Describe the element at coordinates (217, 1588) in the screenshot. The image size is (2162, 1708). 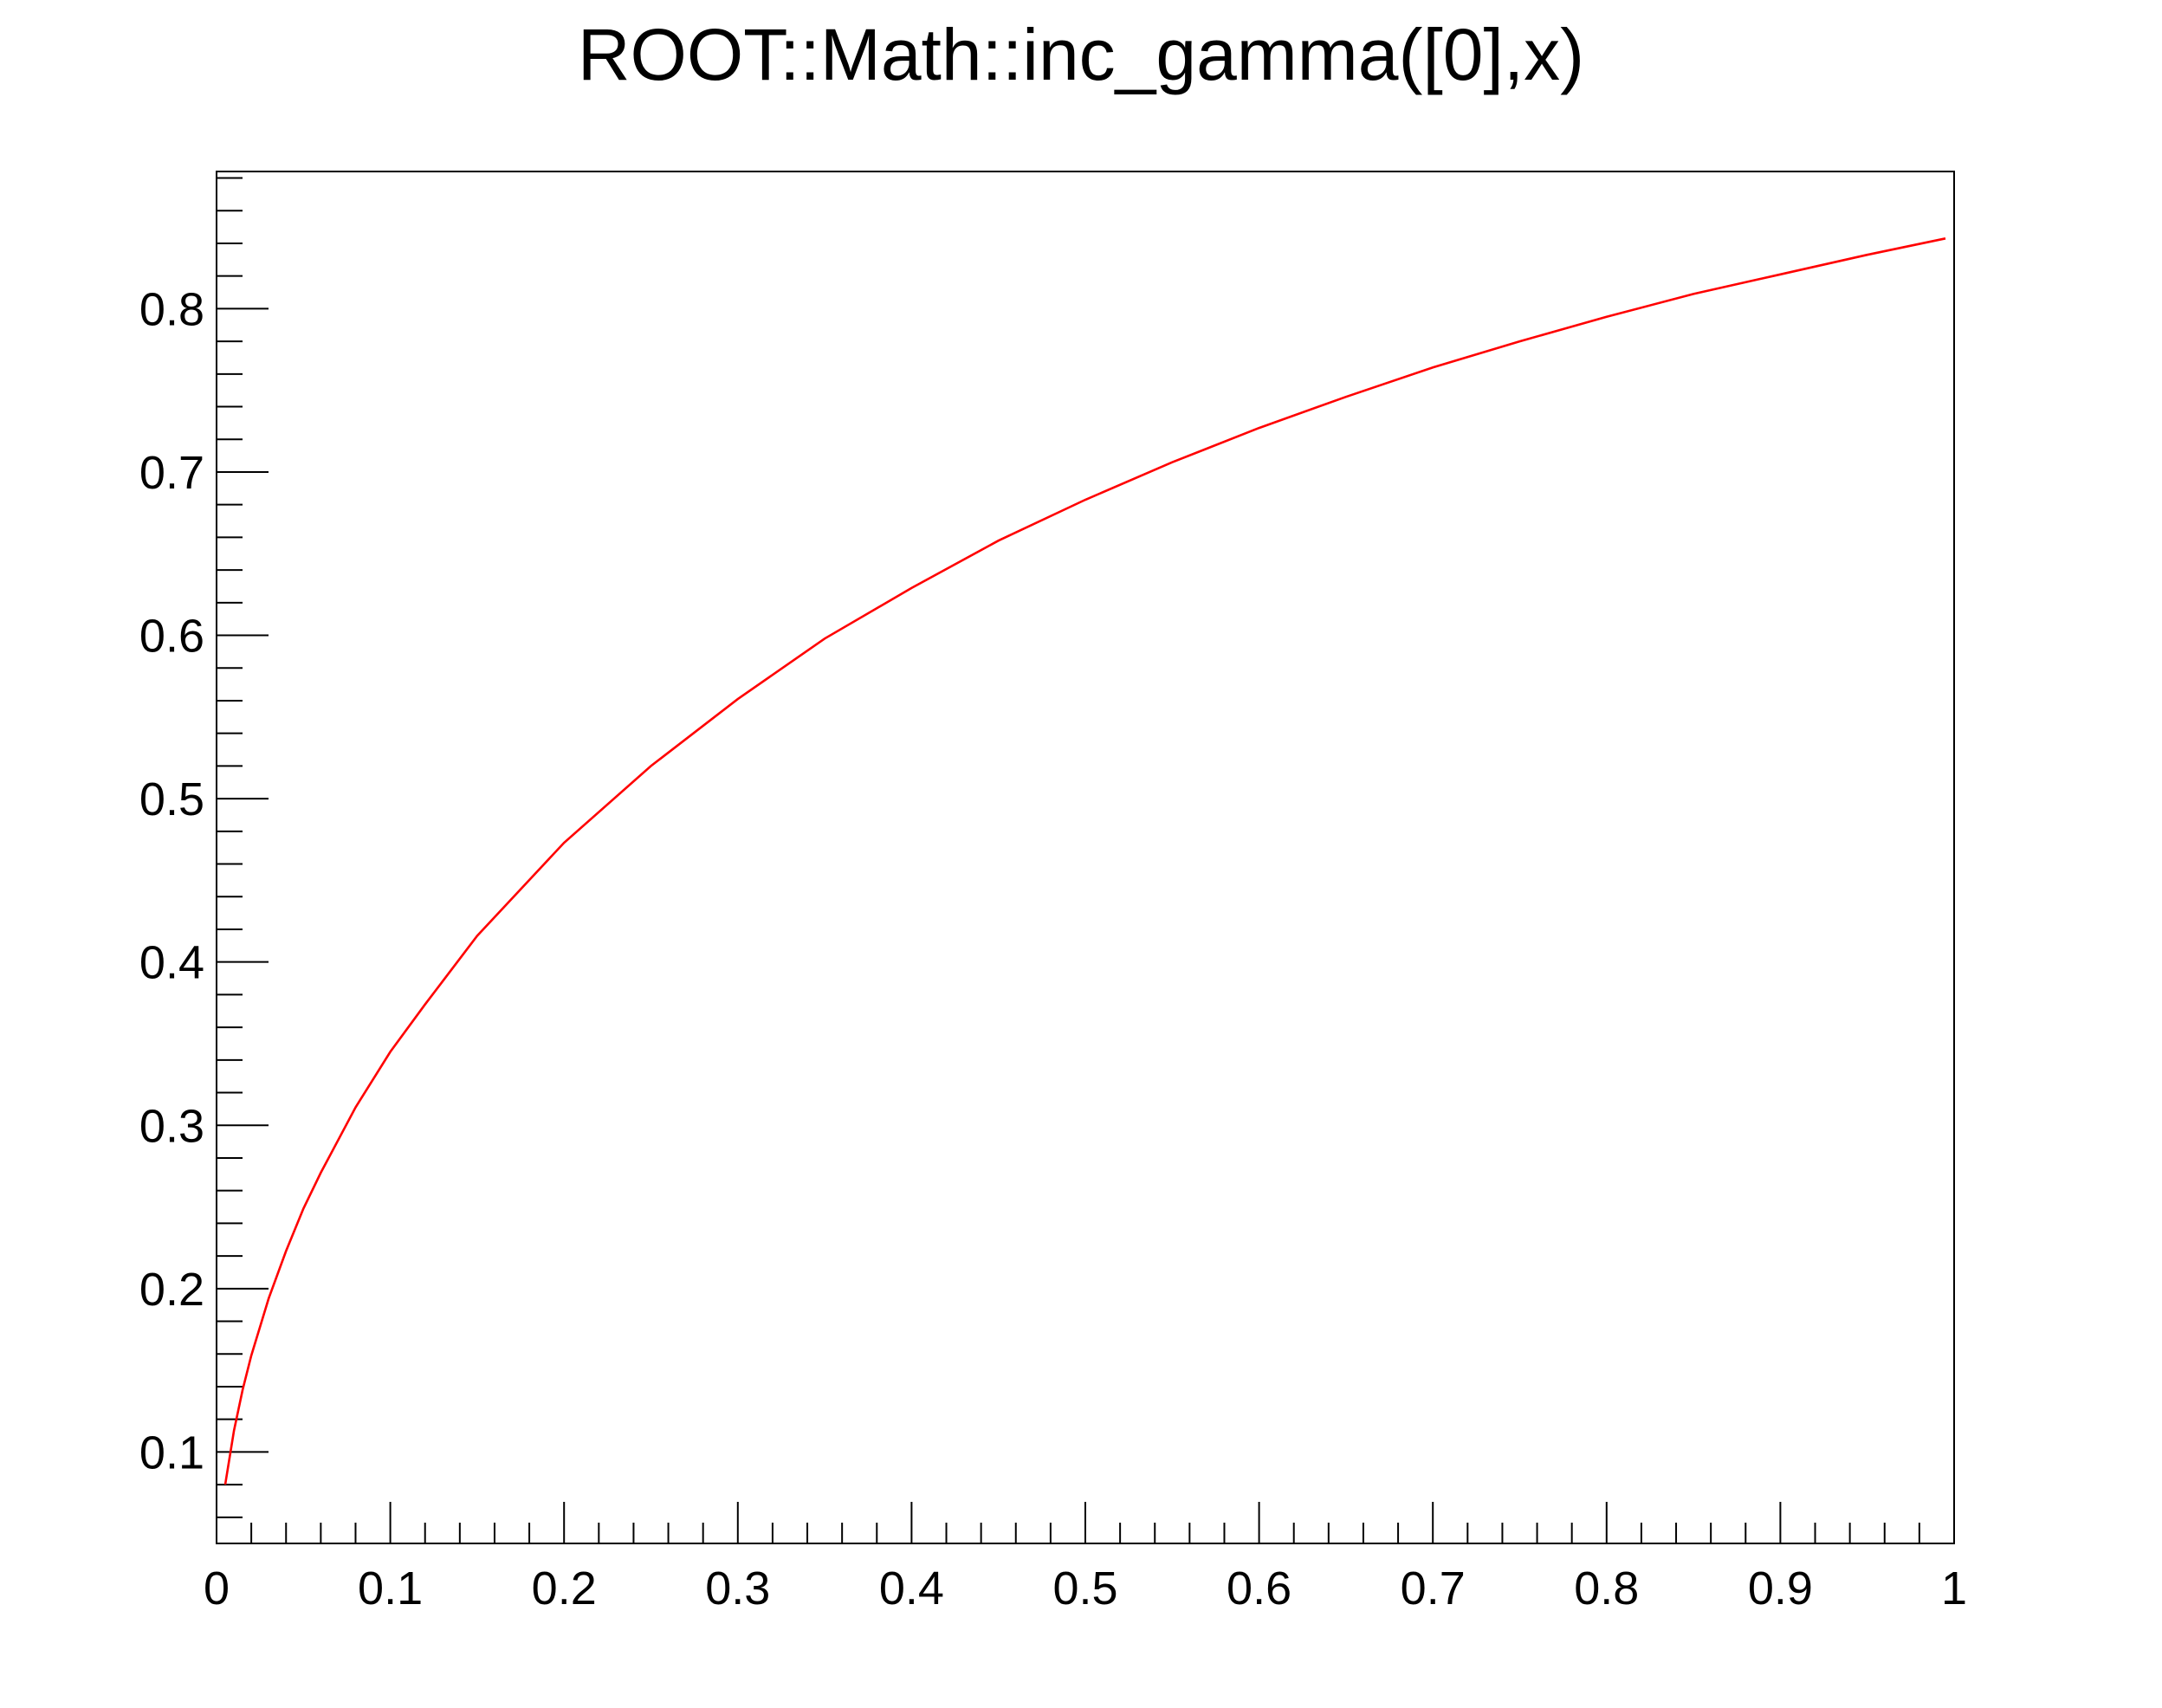
I see `x-tick-label: 0` at that location.